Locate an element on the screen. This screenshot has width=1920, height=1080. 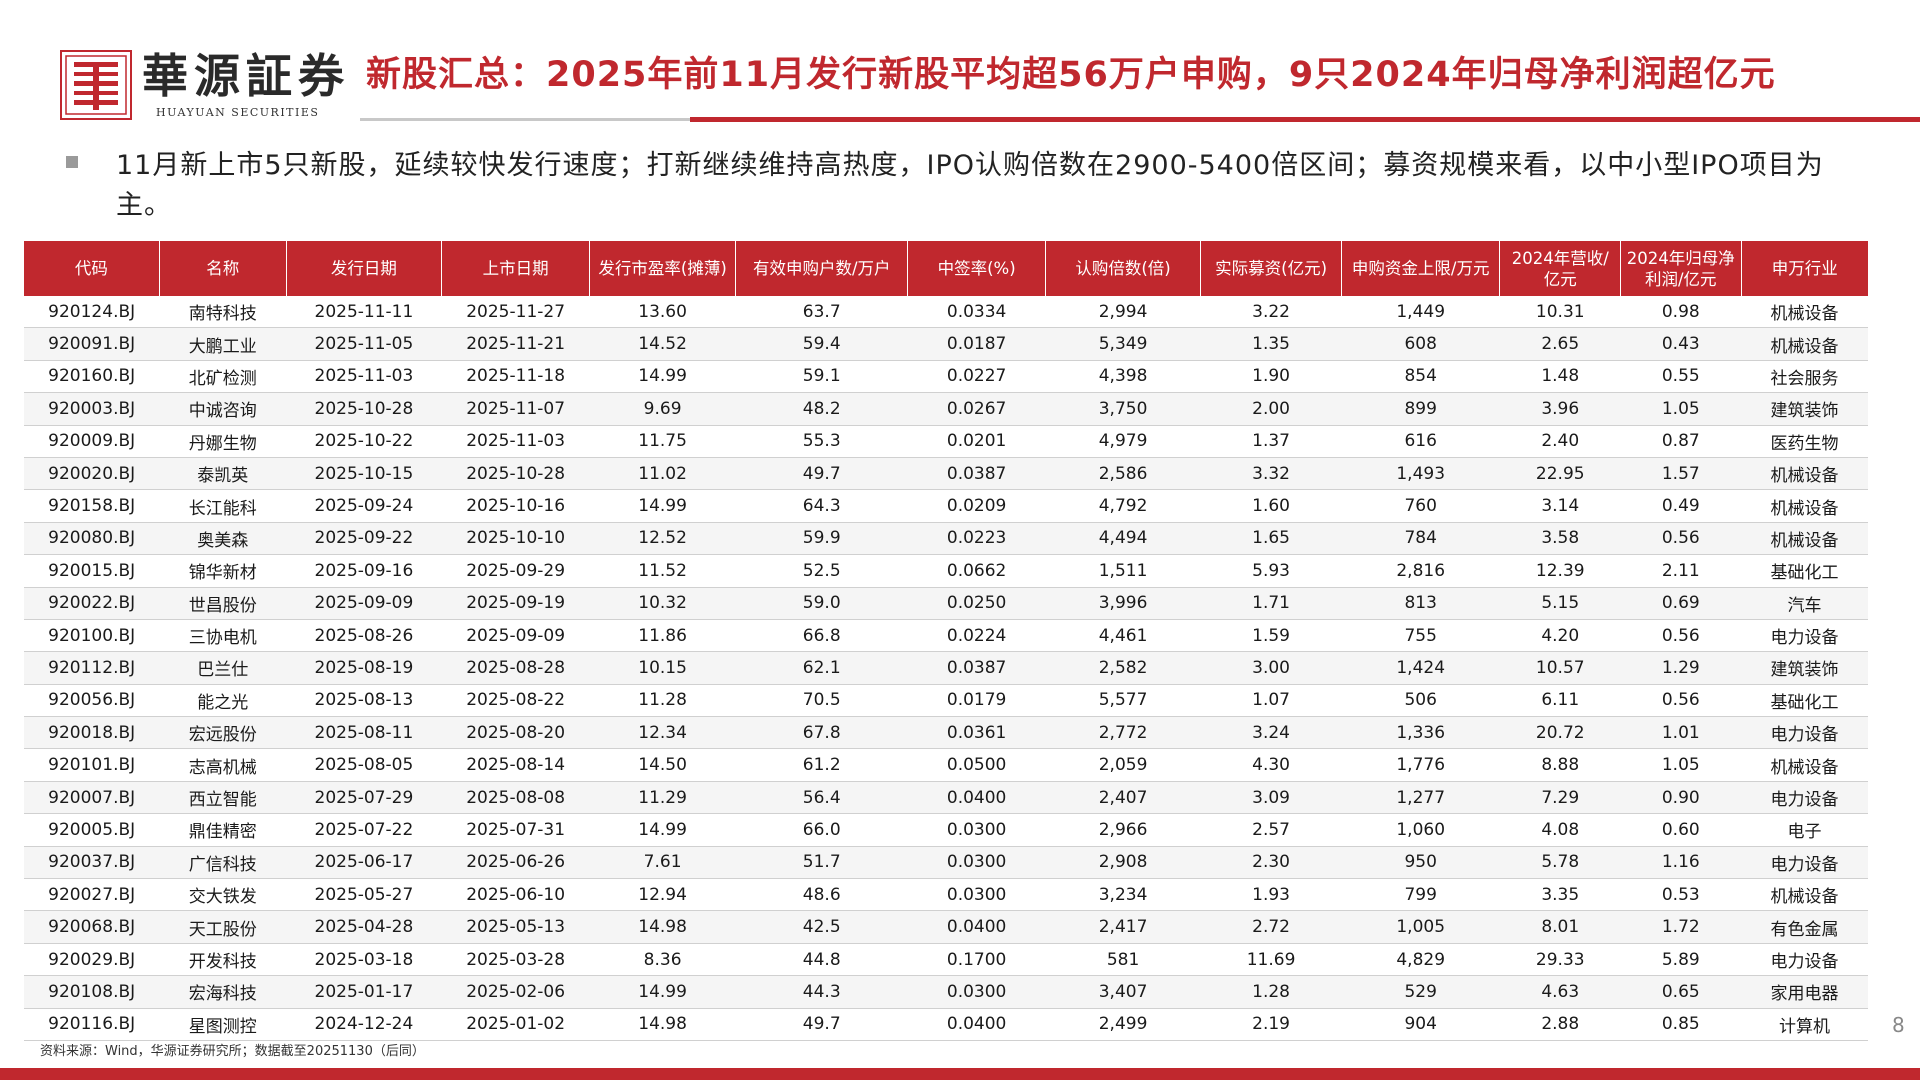
table-cell: 2025-03-28 is located at coordinates (515, 960).